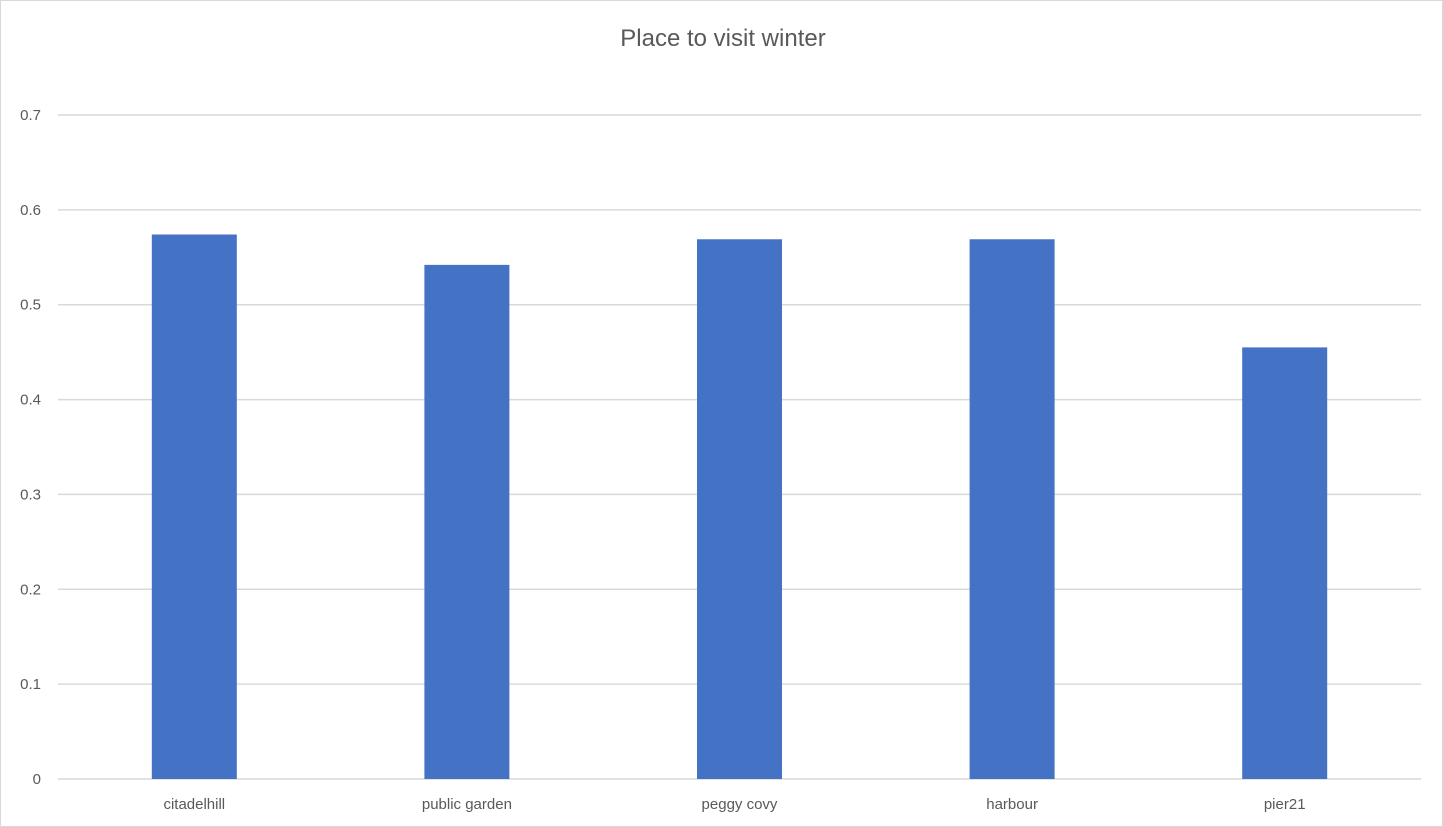 Image resolution: width=1443 pixels, height=827 pixels. What do you see at coordinates (1285, 804) in the screenshot?
I see `x-tick-label: pier21` at bounding box center [1285, 804].